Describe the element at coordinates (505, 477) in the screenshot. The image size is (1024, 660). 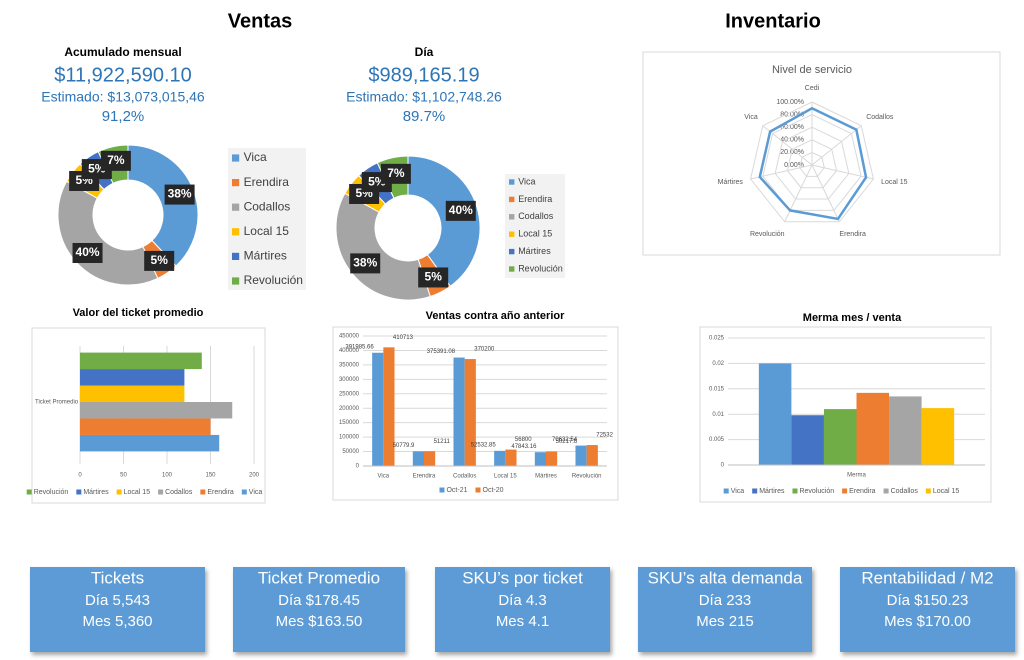
I see `x-tick-label: Local 15` at that location.